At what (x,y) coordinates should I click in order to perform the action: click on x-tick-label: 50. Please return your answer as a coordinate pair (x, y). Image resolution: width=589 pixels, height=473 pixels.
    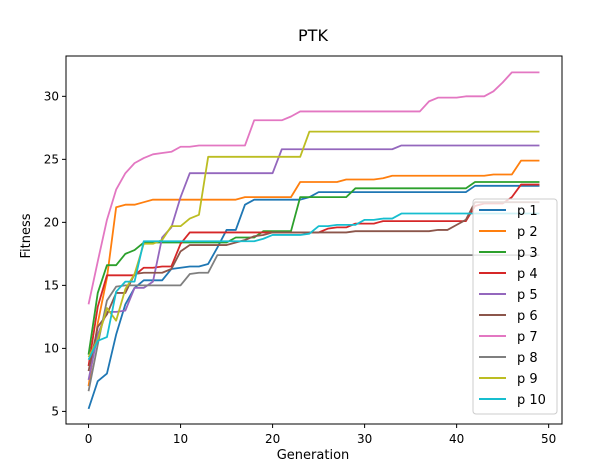
    Looking at the image, I should click on (548, 439).